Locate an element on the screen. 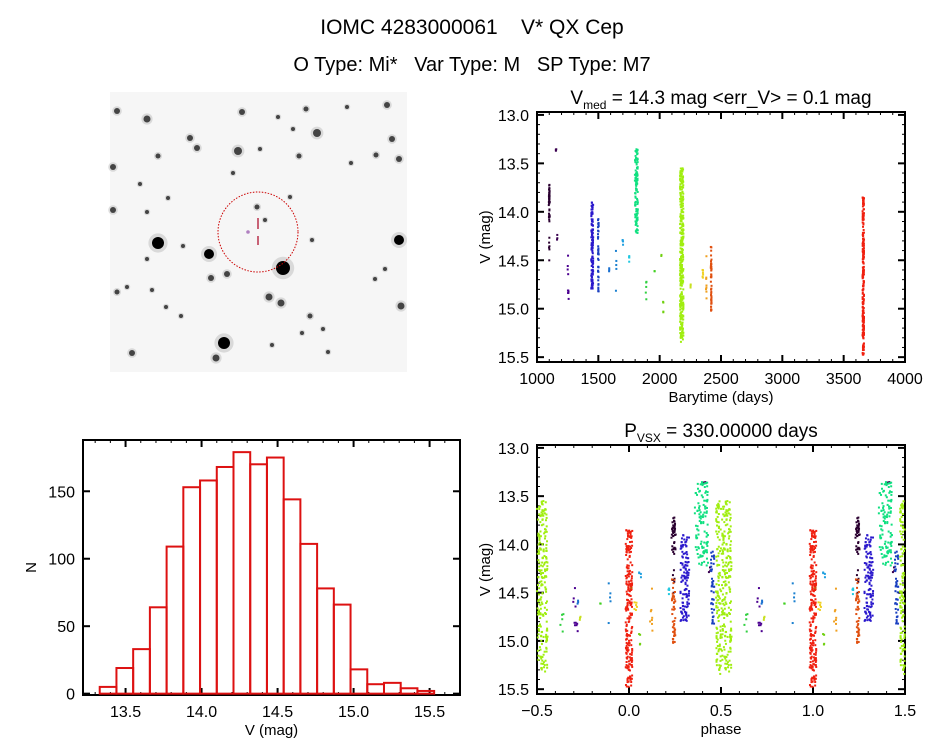 Image resolution: width=944 pixels, height=747 pixels. sky-background is located at coordinates (258, 232).